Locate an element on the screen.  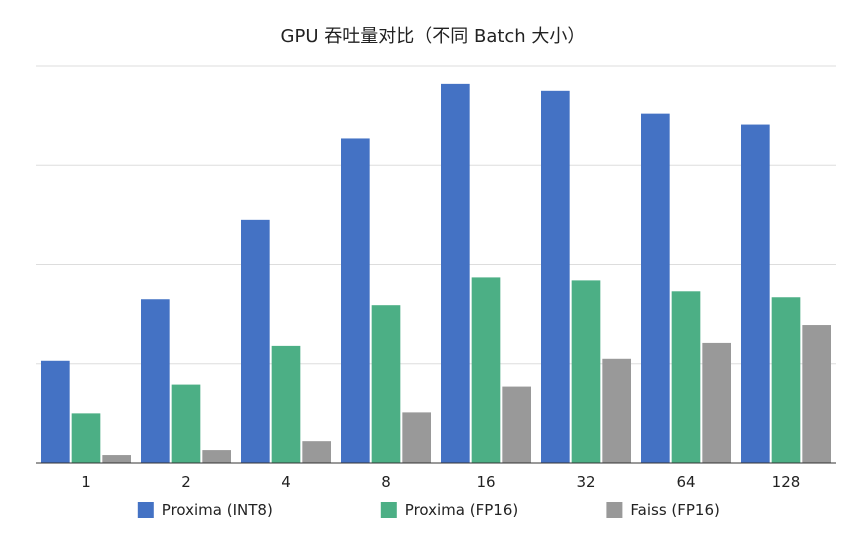
x-tick-label: 1 is located at coordinates (86, 482).